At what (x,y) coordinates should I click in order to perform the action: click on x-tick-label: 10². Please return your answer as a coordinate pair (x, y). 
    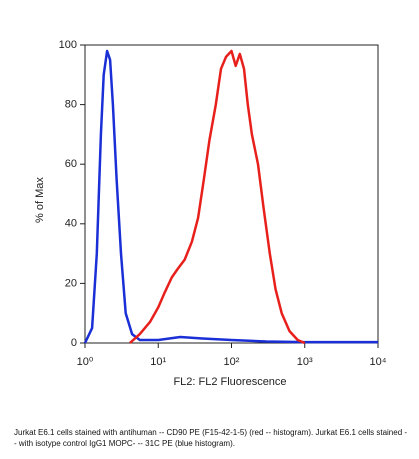
    Looking at the image, I should click on (232, 362).